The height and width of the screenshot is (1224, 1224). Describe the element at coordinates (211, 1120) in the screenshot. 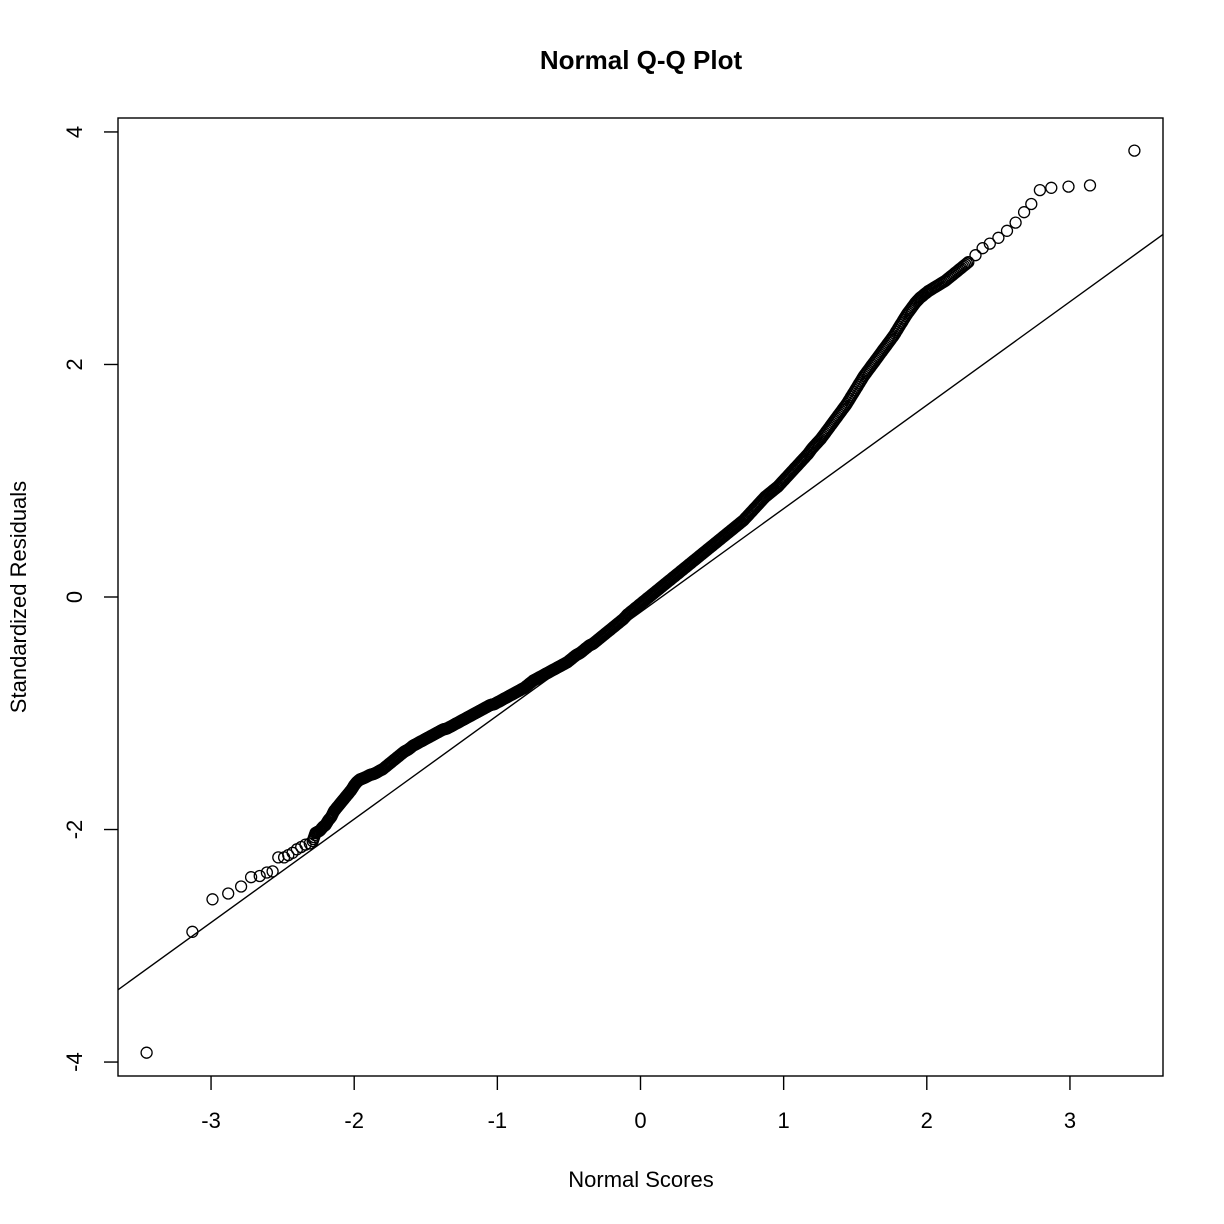

I see `x-tick-label: -3` at that location.